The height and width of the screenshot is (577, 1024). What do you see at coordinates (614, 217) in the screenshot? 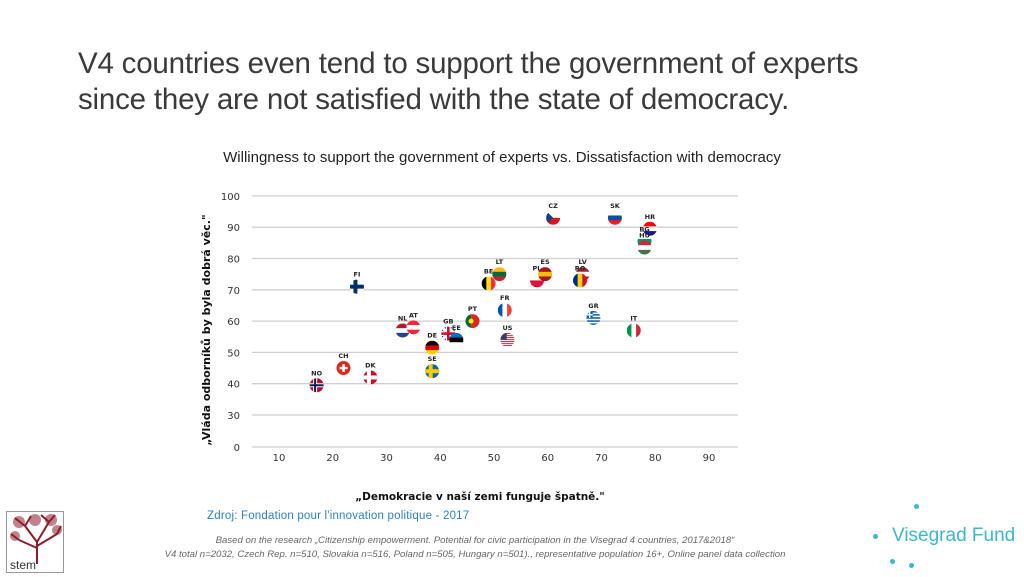
I see `flag-marker-sk` at bounding box center [614, 217].